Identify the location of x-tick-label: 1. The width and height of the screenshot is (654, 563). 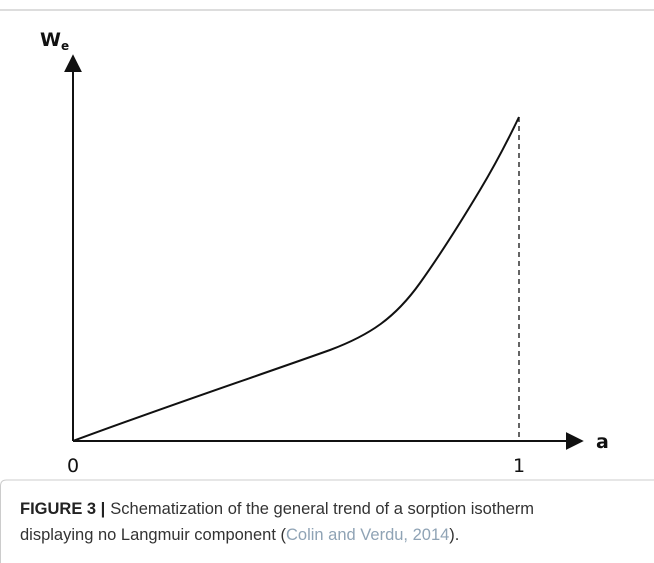
(519, 466).